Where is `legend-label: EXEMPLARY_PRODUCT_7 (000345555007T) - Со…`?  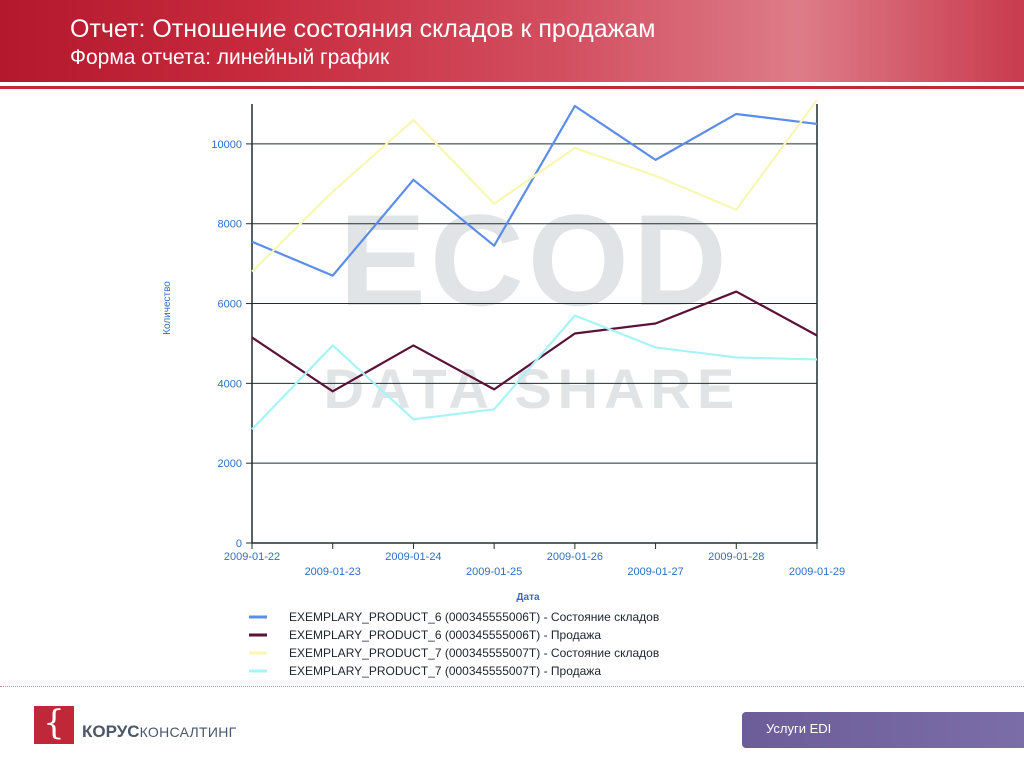 legend-label: EXEMPLARY_PRODUCT_7 (000345555007T) - Со… is located at coordinates (474, 653).